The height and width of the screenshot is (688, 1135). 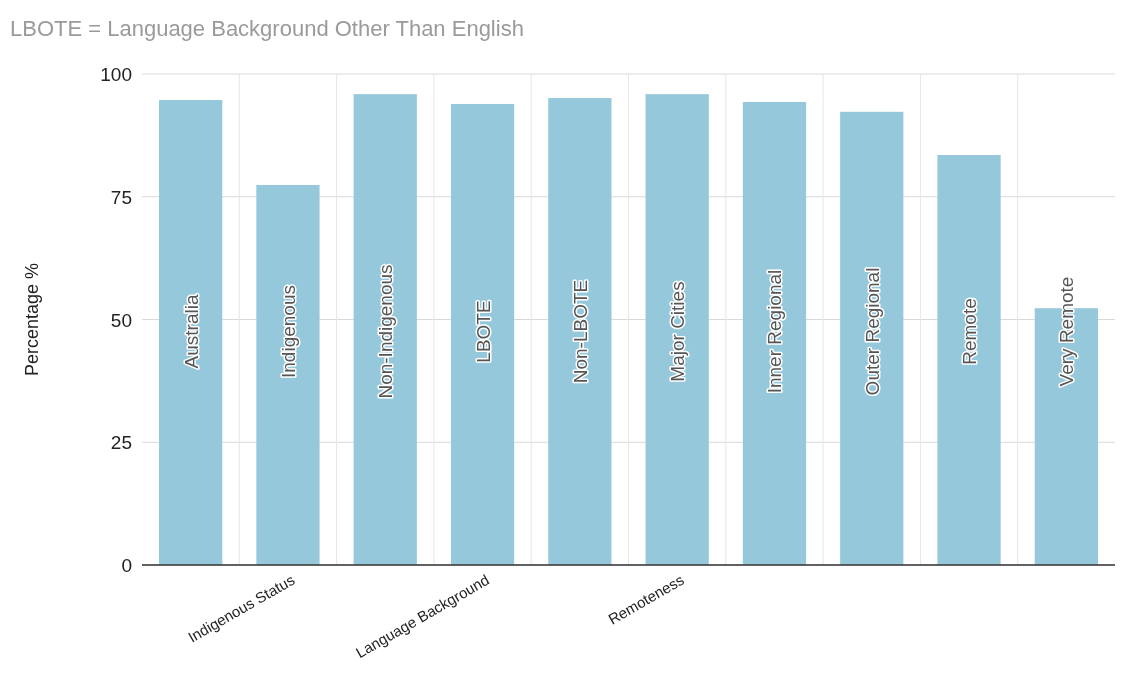 I want to click on data-label: Outer Regional, so click(x=872, y=331).